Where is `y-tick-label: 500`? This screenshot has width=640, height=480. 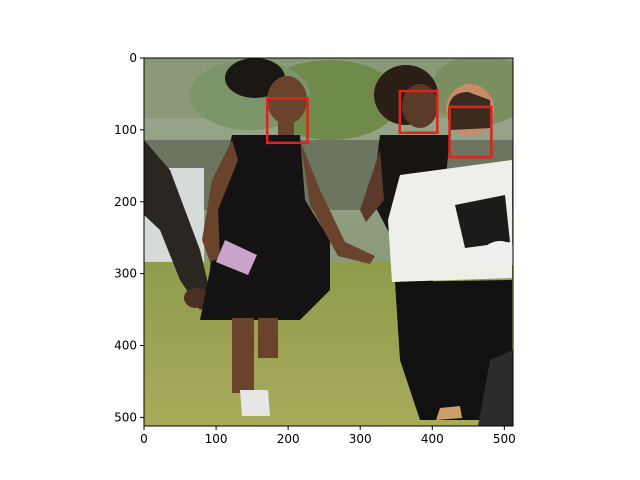
y-tick-label: 500 is located at coordinates (125, 417).